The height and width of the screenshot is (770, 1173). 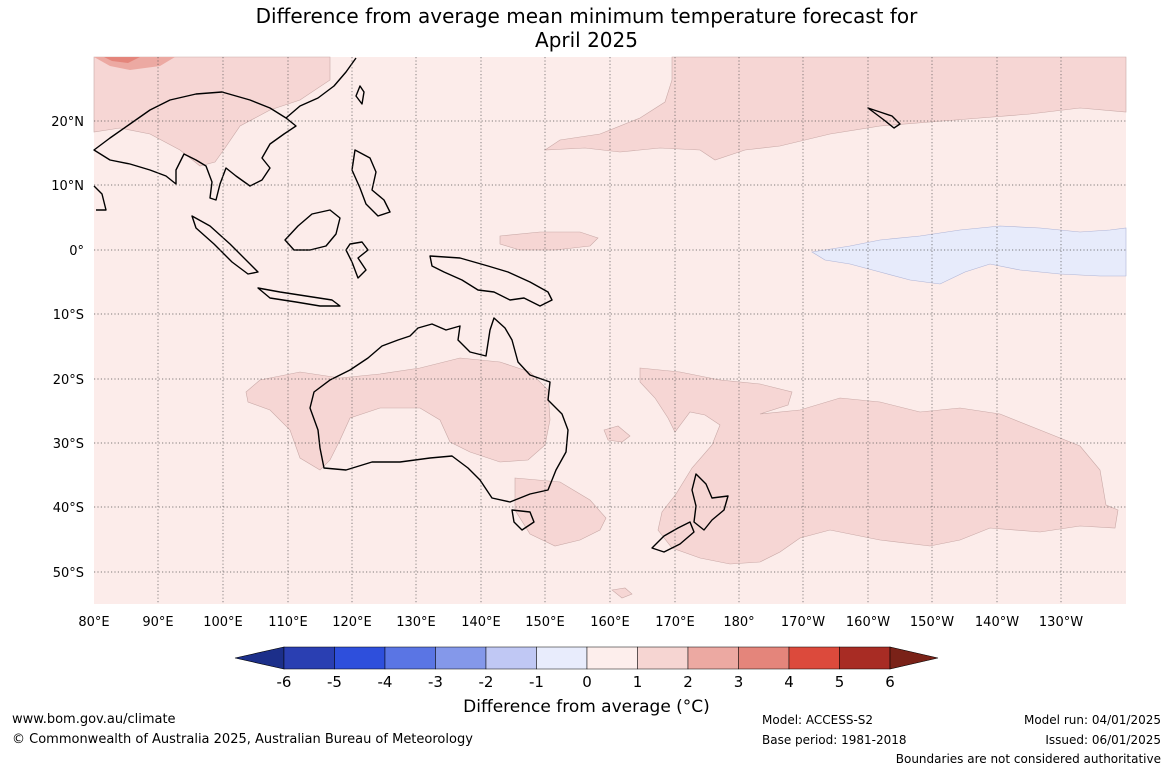 I want to click on india-sri-lanka-coastline, so click(x=100, y=198).